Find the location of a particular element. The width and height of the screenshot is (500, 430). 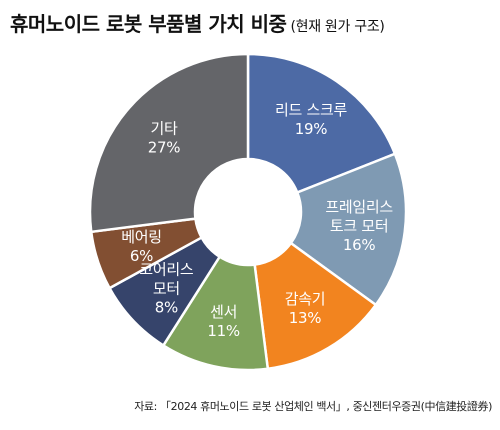

slice-value-sensor: 11% is located at coordinates (223, 331).